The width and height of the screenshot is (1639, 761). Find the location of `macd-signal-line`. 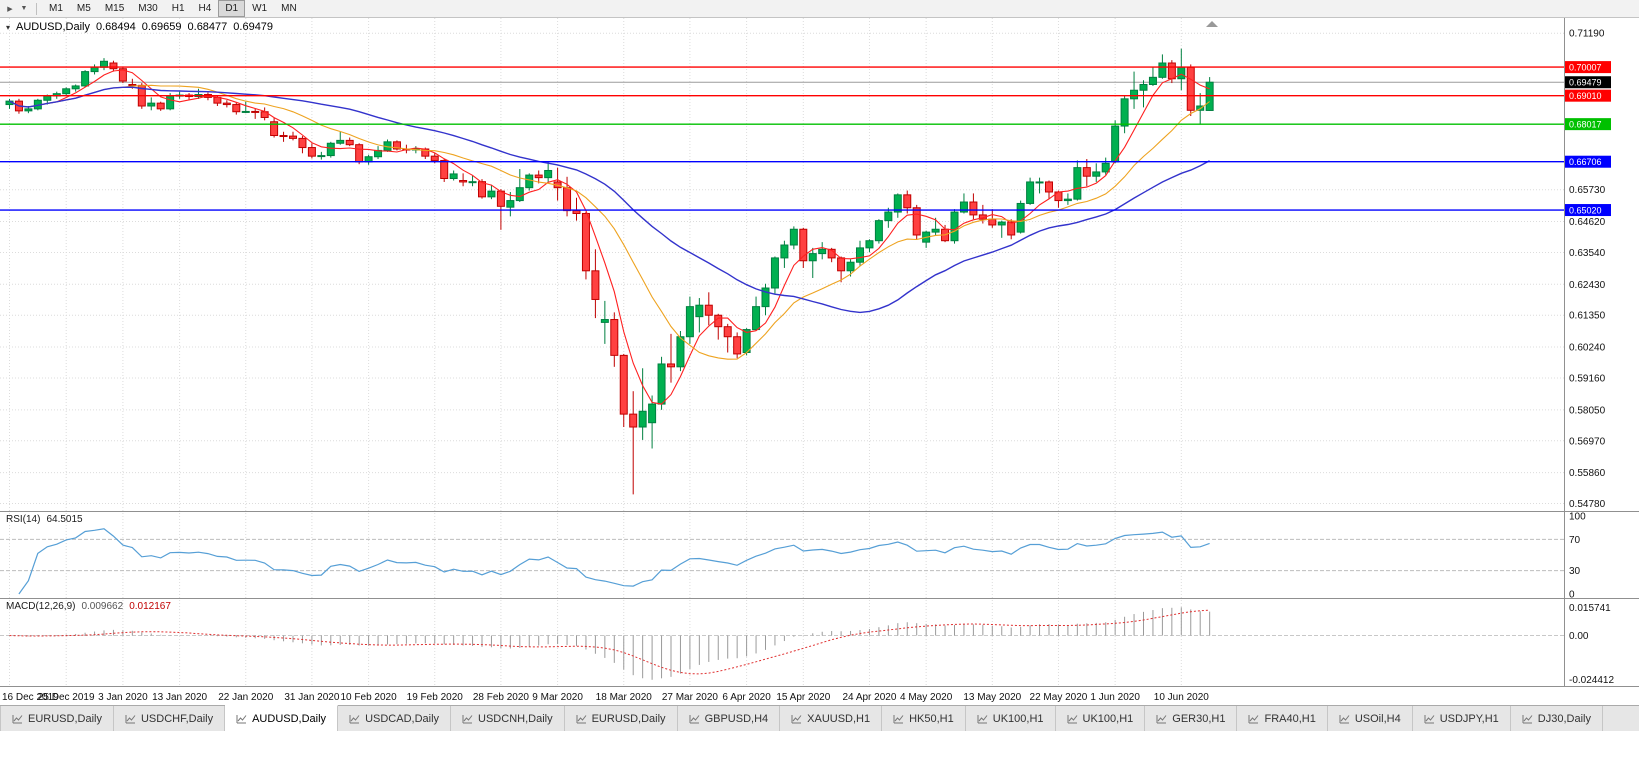

macd-signal-line is located at coordinates (609, 642).